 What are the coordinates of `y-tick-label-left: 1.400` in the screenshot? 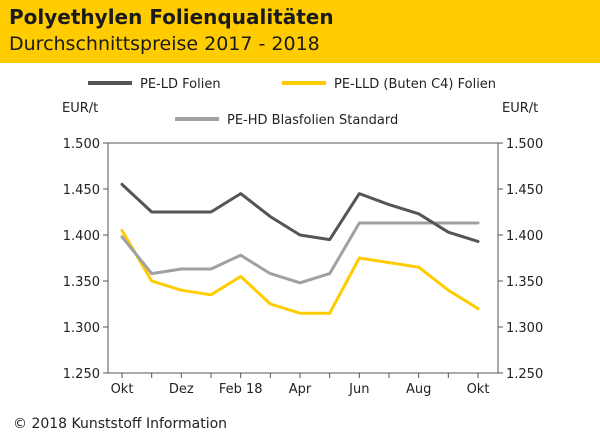 It's located at (81, 236).